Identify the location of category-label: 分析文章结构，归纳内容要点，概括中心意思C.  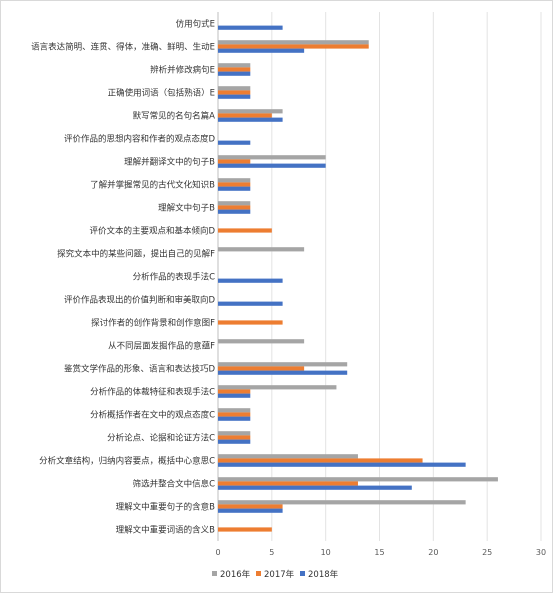
(127, 461).